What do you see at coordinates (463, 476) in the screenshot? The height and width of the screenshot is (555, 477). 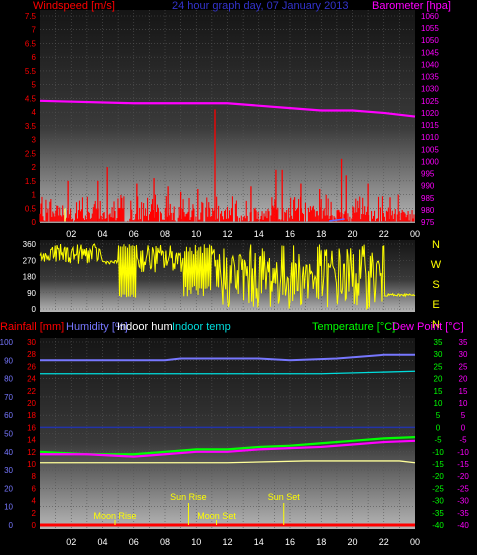 I see `dew-point-tick-label: -20` at bounding box center [463, 476].